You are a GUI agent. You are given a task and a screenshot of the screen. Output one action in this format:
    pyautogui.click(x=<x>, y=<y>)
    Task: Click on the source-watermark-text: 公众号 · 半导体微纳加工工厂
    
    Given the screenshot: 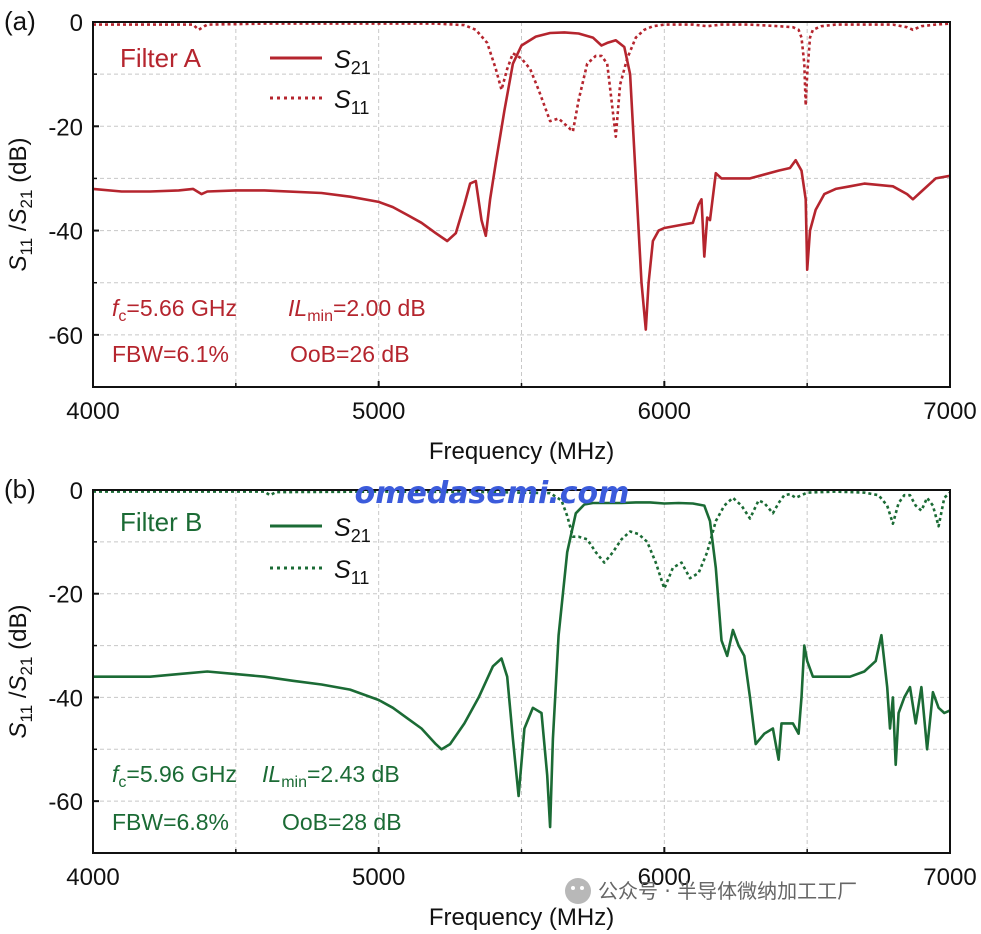 What is the action you would take?
    pyautogui.click(x=727, y=891)
    